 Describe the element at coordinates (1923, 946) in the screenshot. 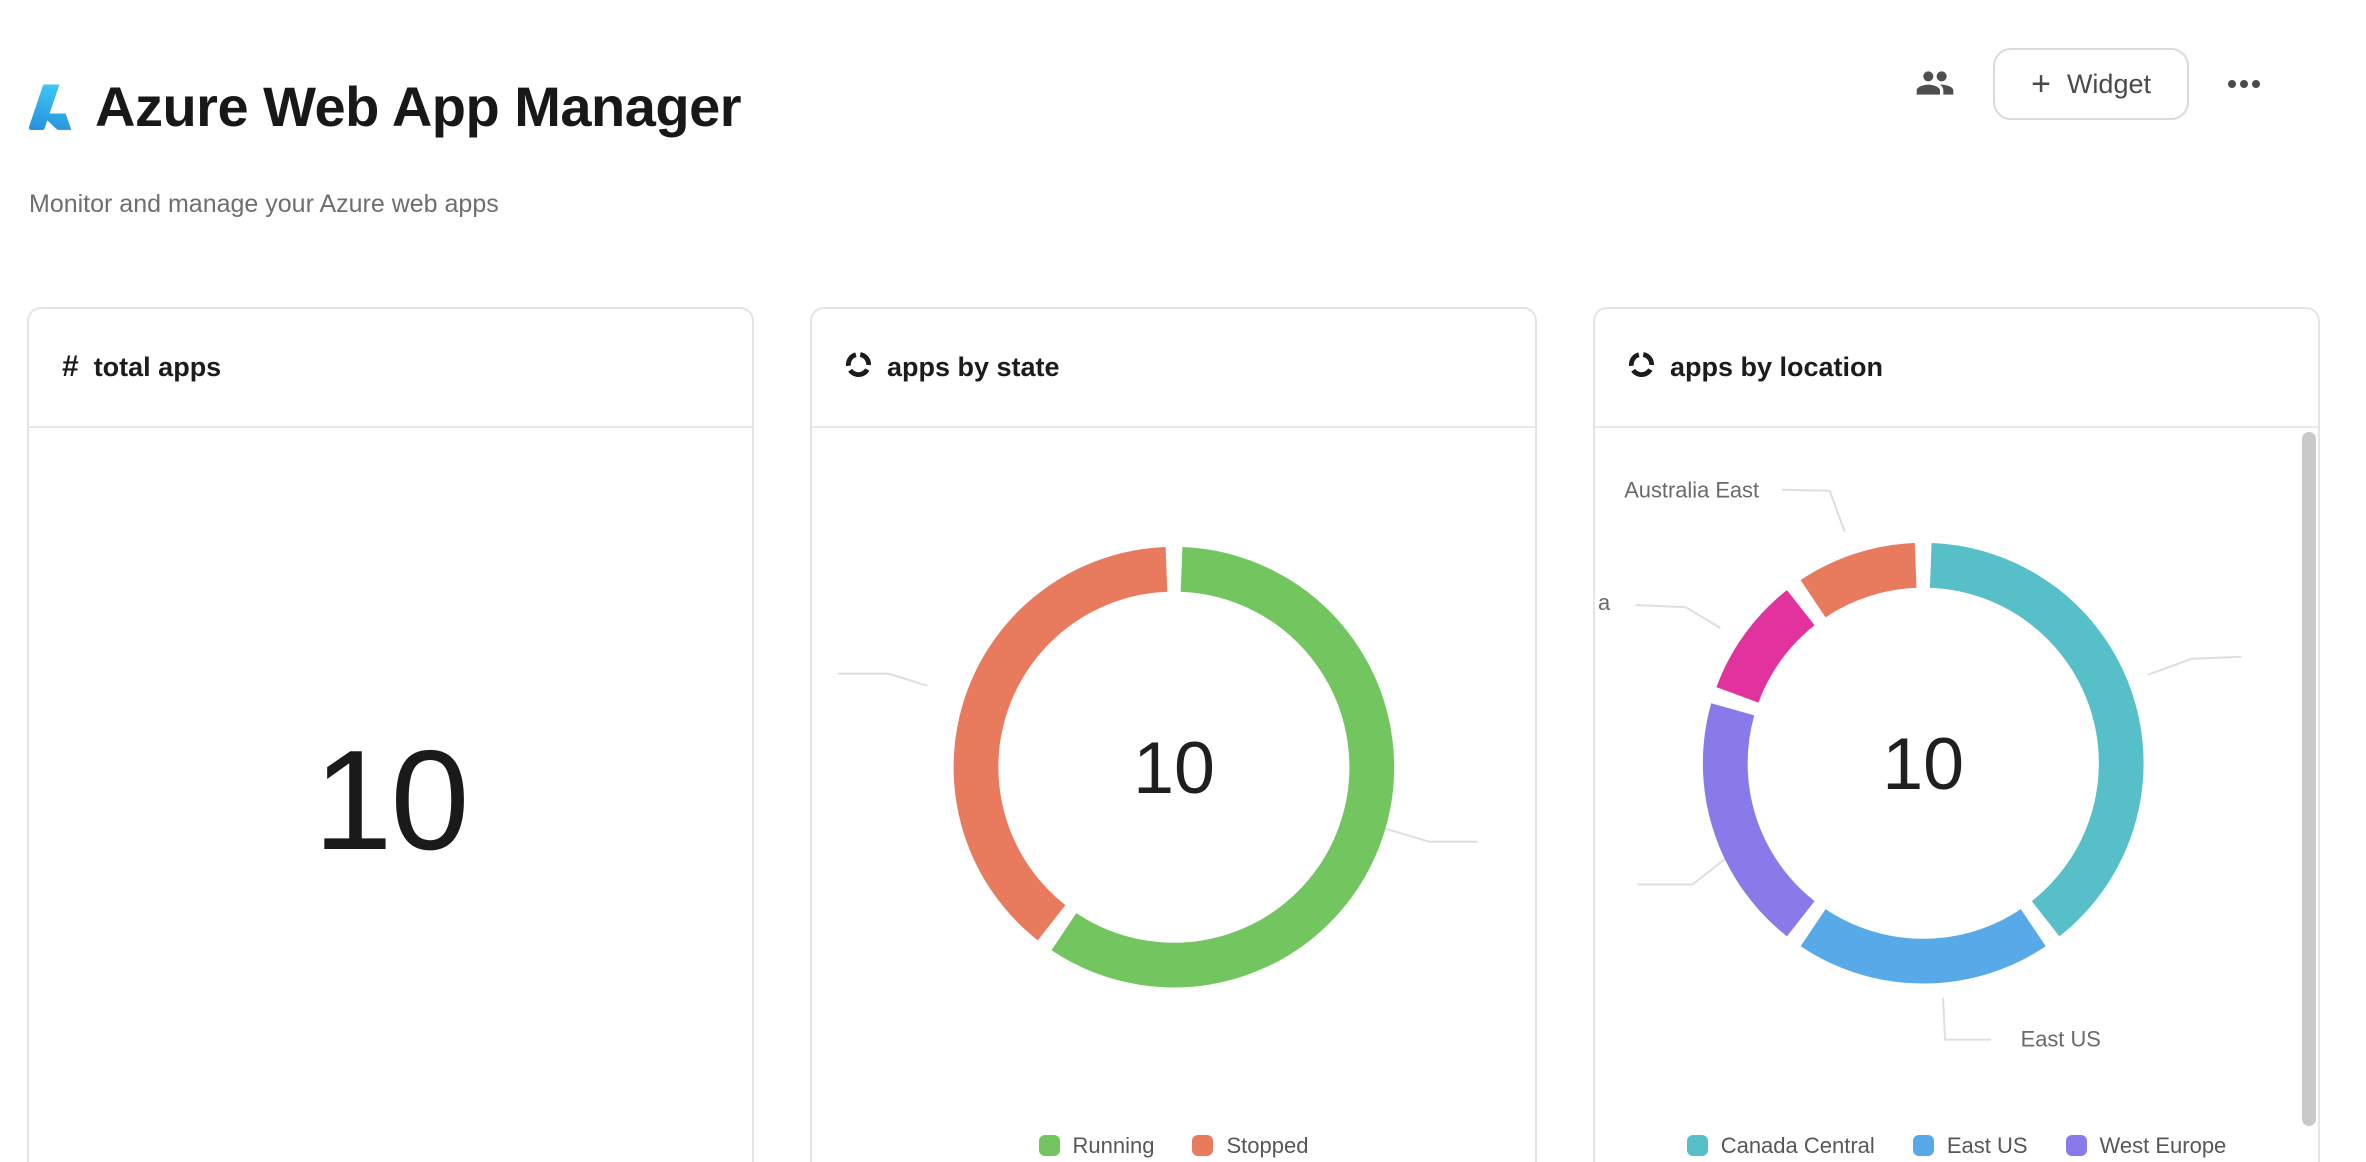

I see `donut-slice-east-us` at that location.